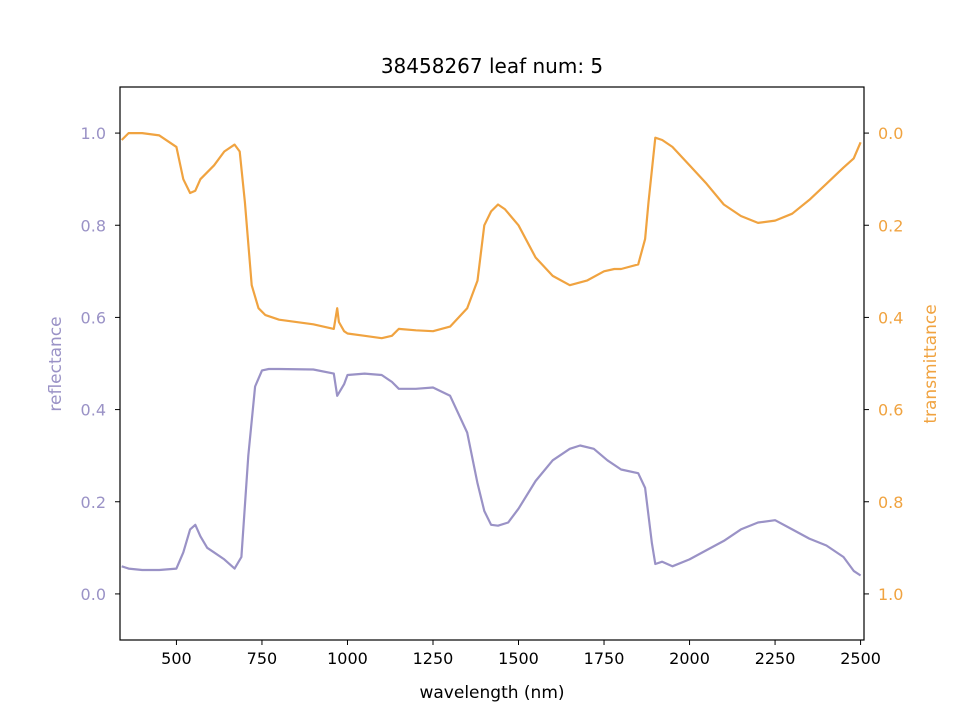 Image resolution: width=960 pixels, height=720 pixels. What do you see at coordinates (518, 658) in the screenshot?
I see `x-tick-label: 1500` at bounding box center [518, 658].